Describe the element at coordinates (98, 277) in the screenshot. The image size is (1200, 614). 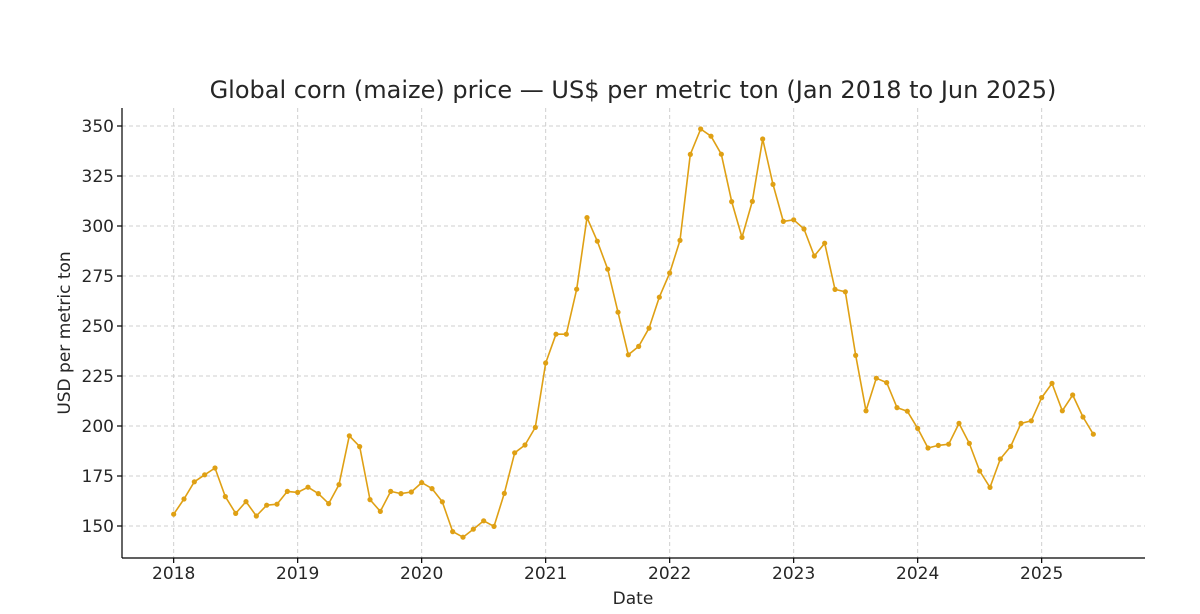
I see `y-tick-label: 275` at that location.